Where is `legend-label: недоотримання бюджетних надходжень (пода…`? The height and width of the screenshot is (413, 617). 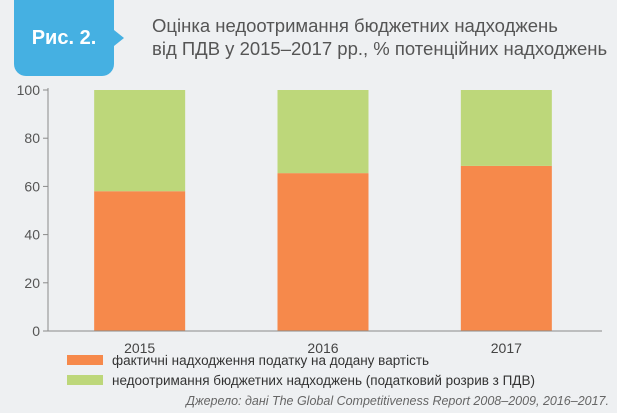 legend-label: недоотримання бюджетних надходжень (пода… is located at coordinates (323, 380).